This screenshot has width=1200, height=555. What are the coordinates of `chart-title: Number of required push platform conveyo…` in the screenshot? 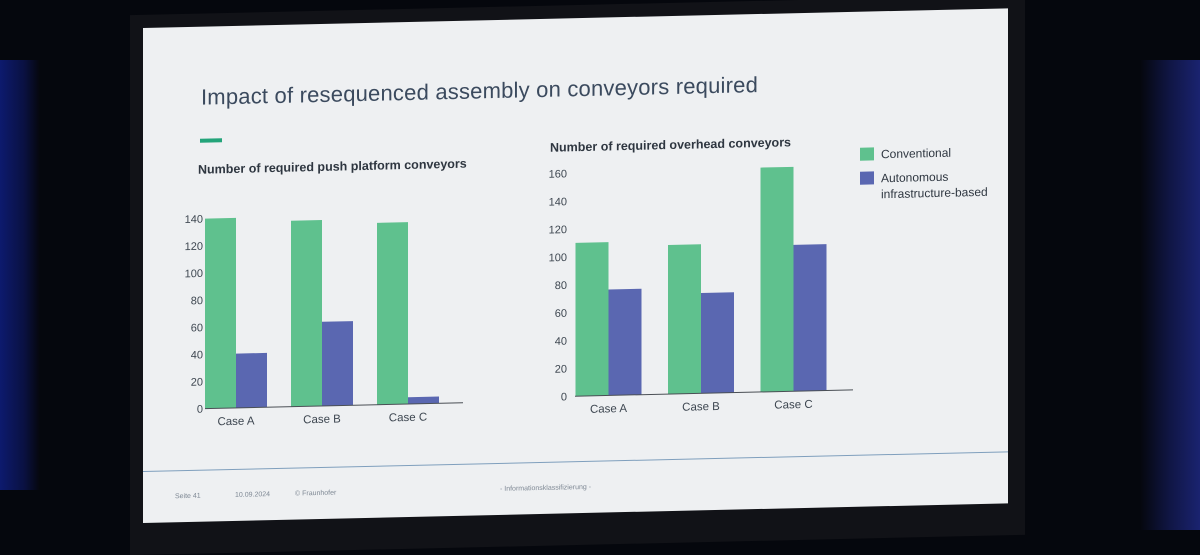 It's located at (332, 167).